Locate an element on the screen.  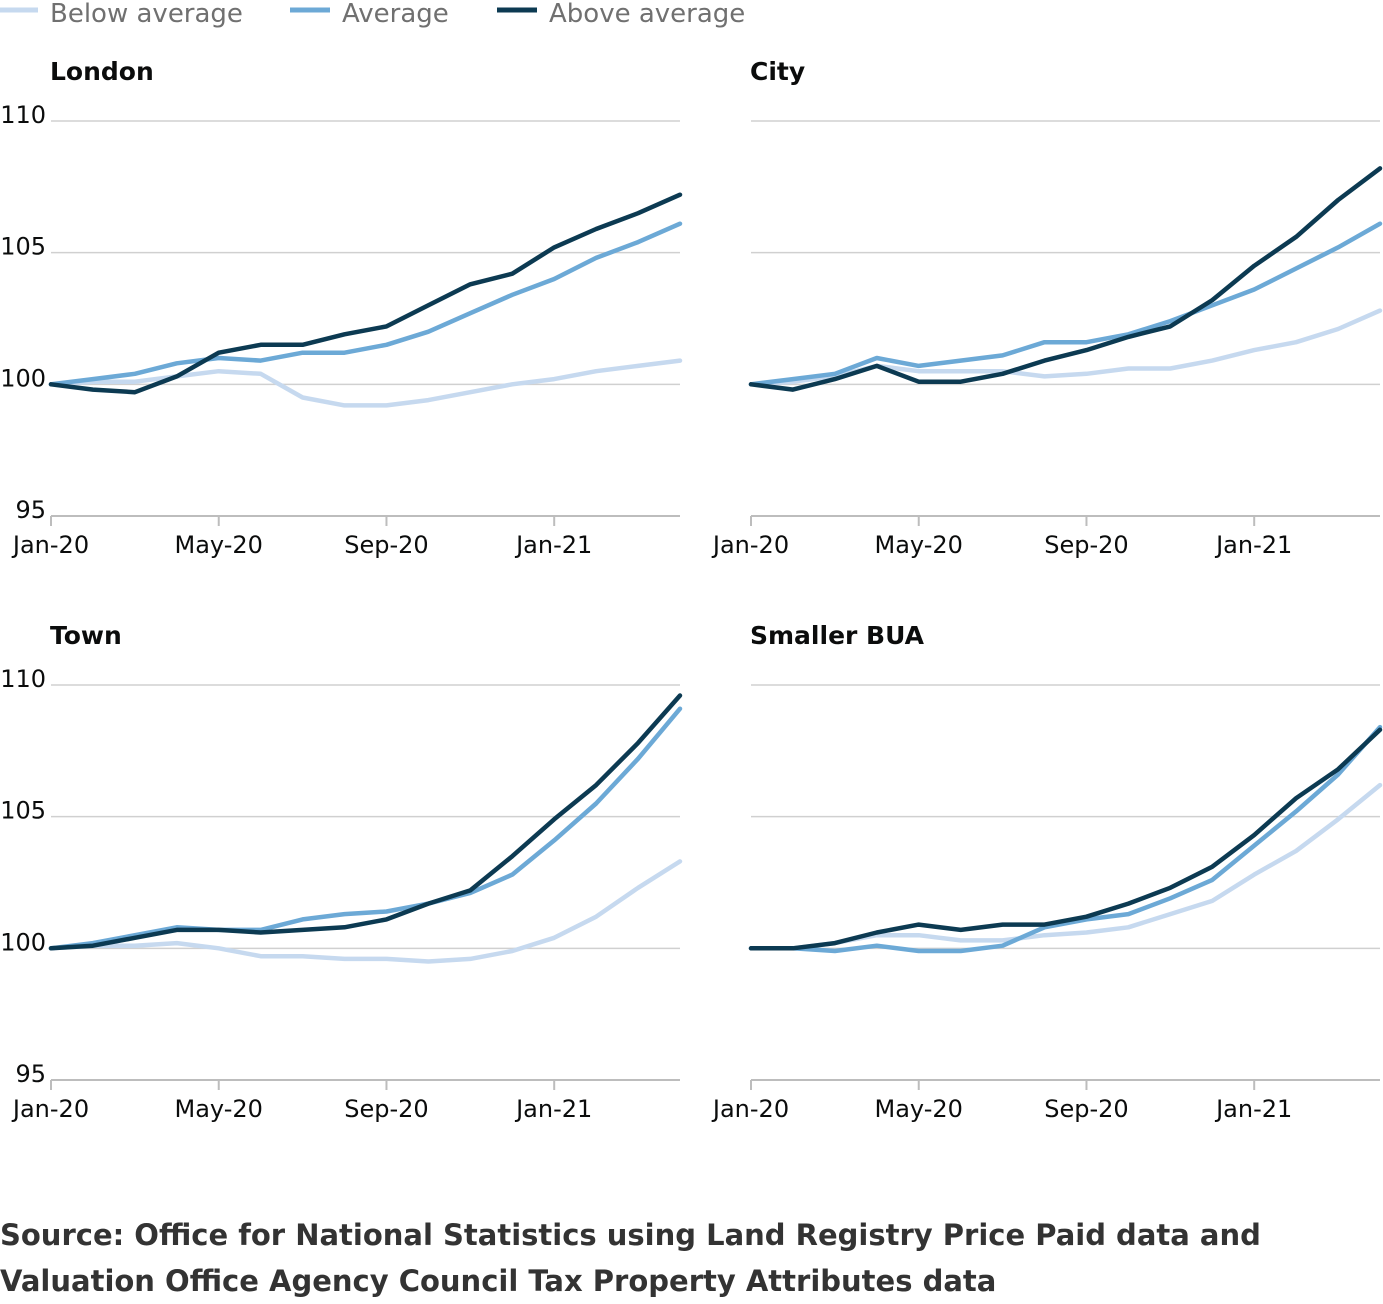
legend-label-average: Average is located at coordinates (395, 14).